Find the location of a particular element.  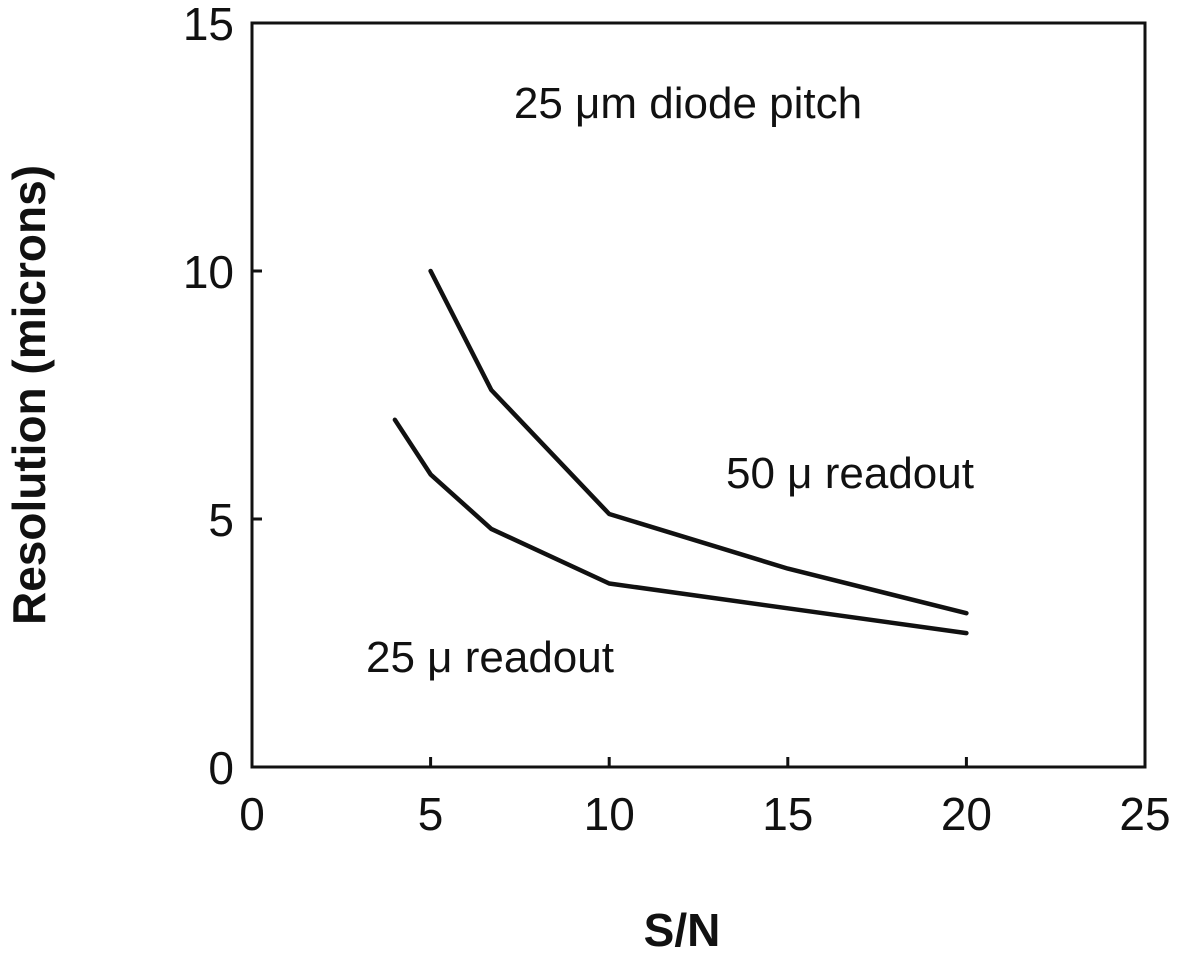

x-tick-label: 15 is located at coordinates (787, 814).